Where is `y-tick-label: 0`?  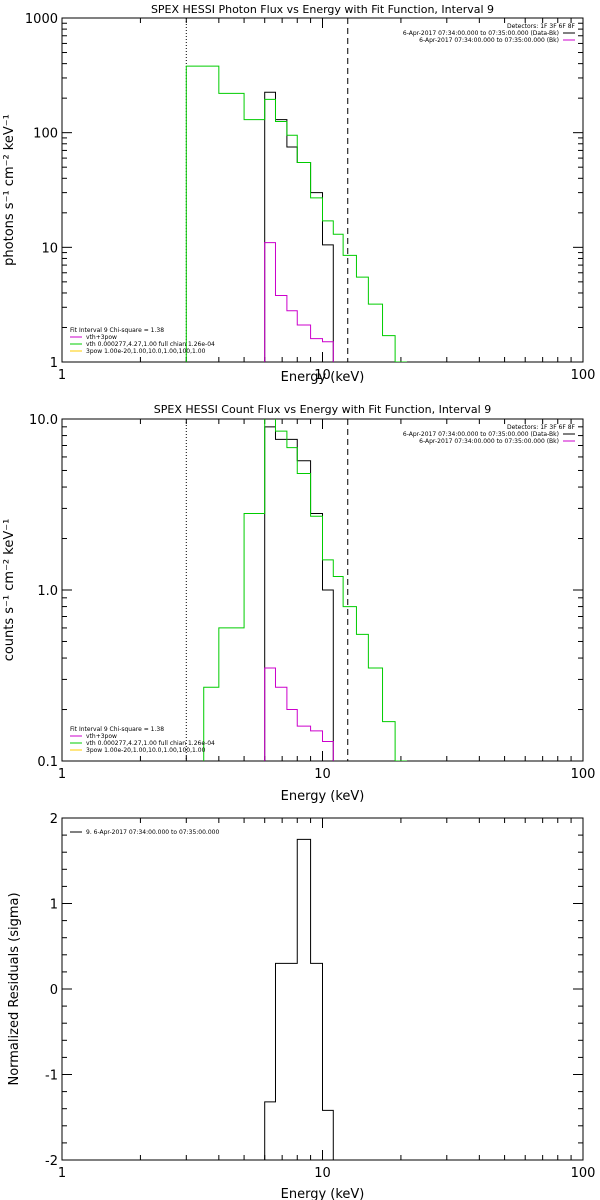
y-tick-label: 0 is located at coordinates (54, 990).